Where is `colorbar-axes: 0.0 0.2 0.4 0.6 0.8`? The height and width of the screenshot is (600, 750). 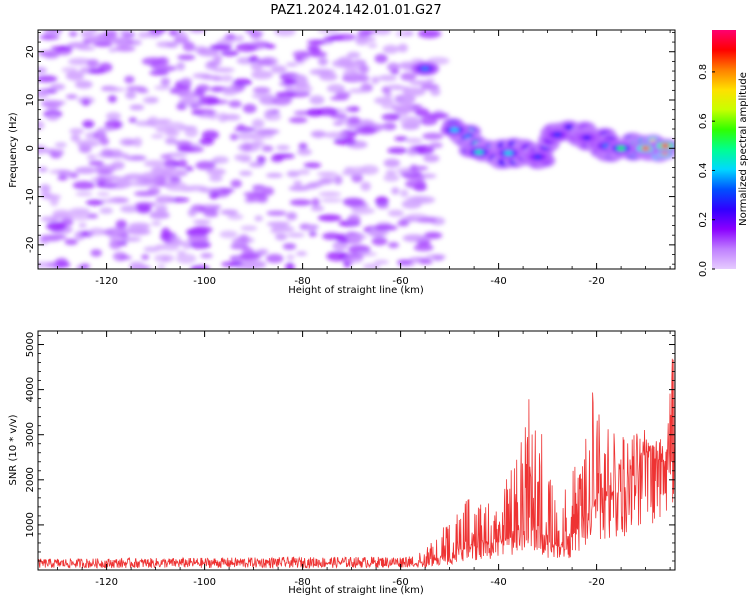 colorbar-axes: 0.0 0.2 0.4 0.6 0.8 is located at coordinates (706, 170).